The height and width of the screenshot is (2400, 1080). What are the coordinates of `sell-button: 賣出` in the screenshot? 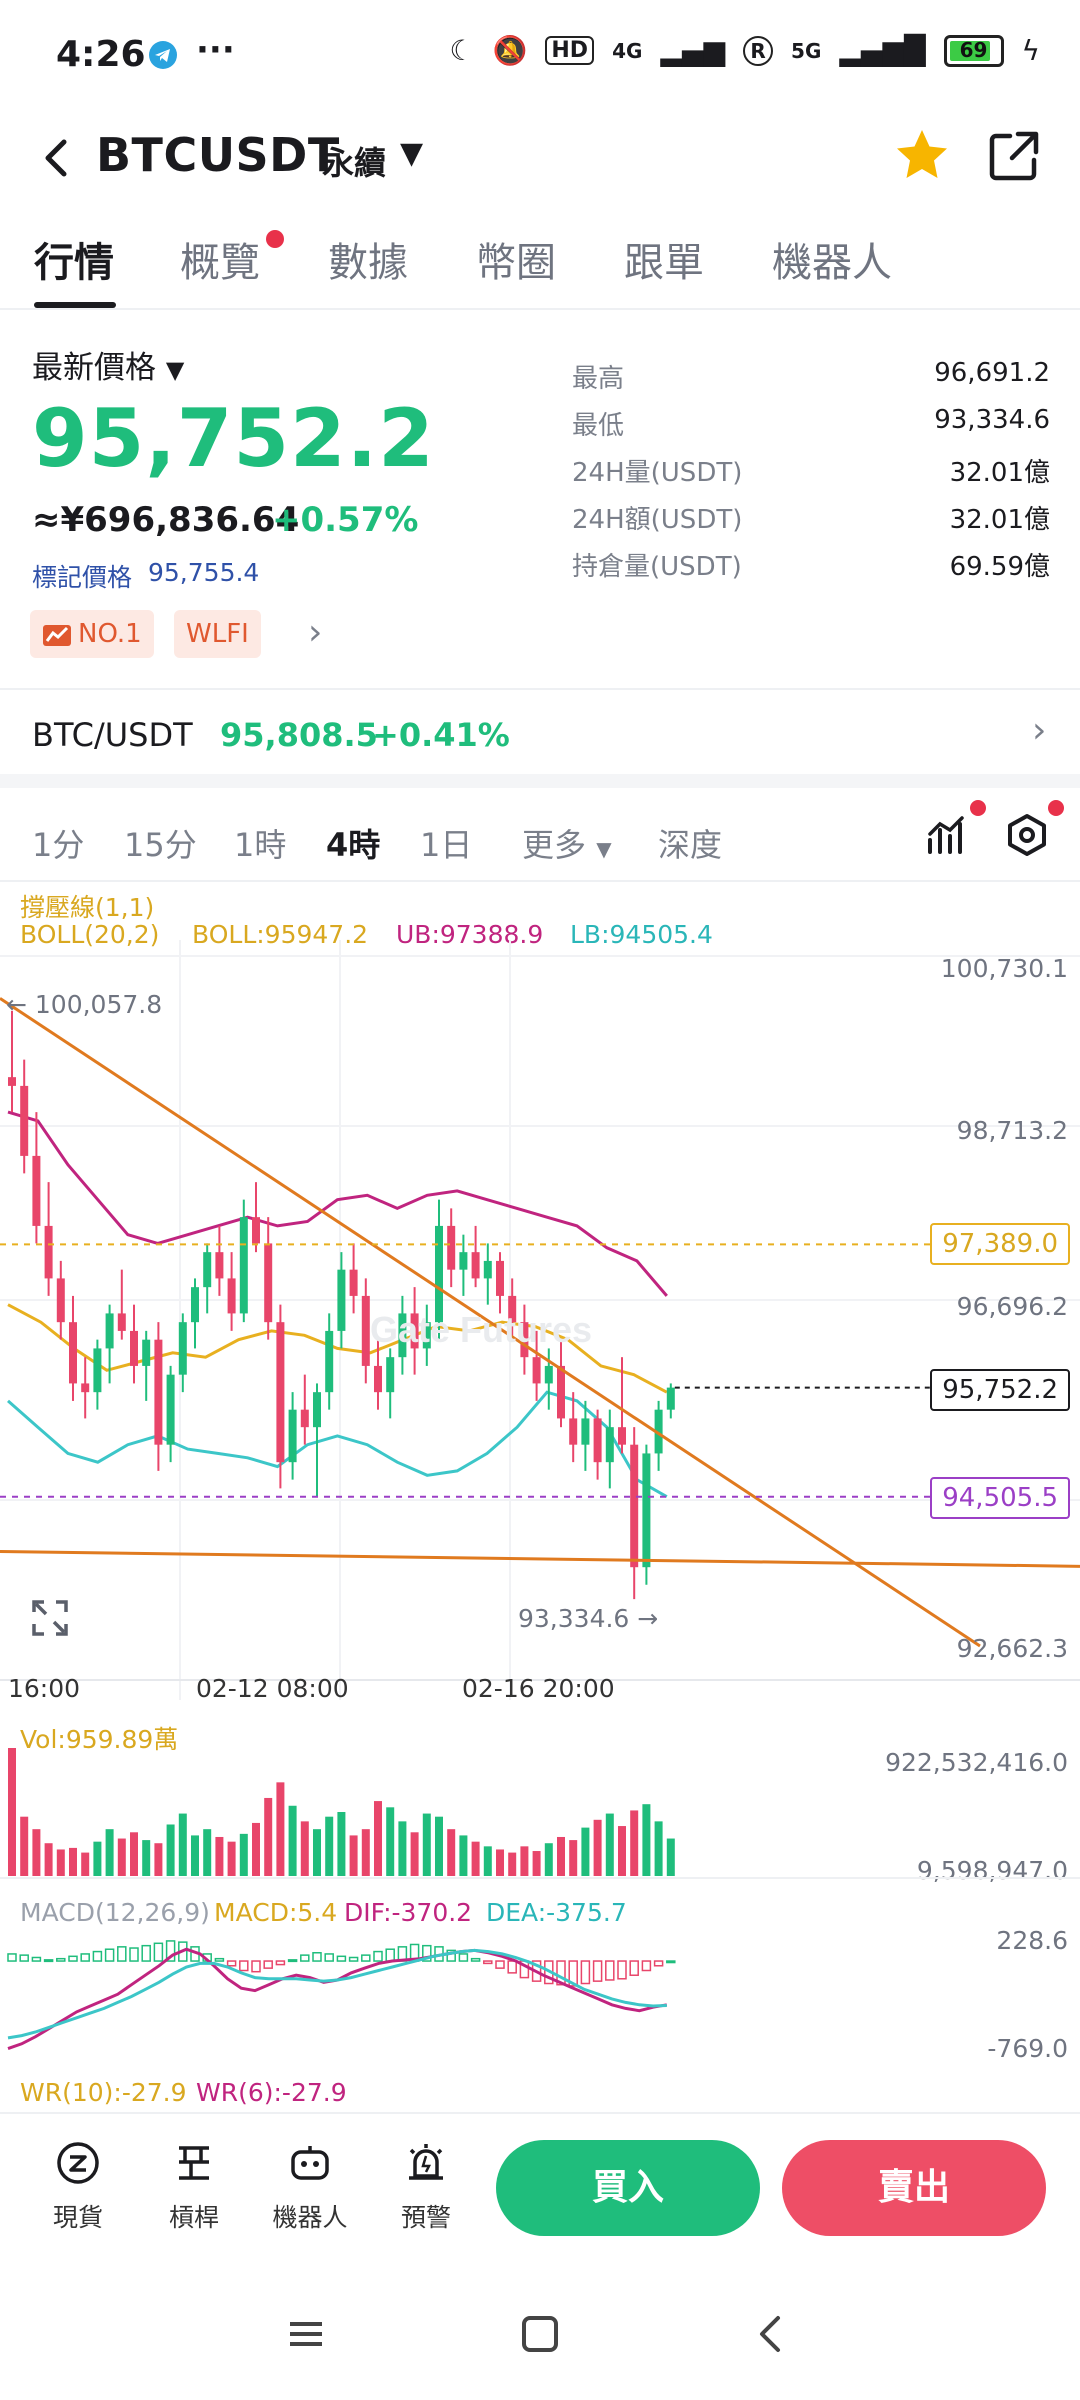 It's located at (914, 2188).